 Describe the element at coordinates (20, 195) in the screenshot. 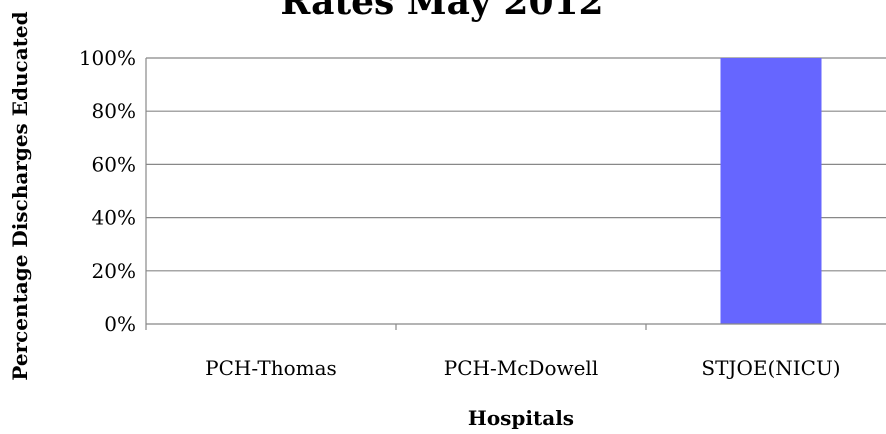

I see `y-axis-label: Percentage Discharges Educated` at that location.